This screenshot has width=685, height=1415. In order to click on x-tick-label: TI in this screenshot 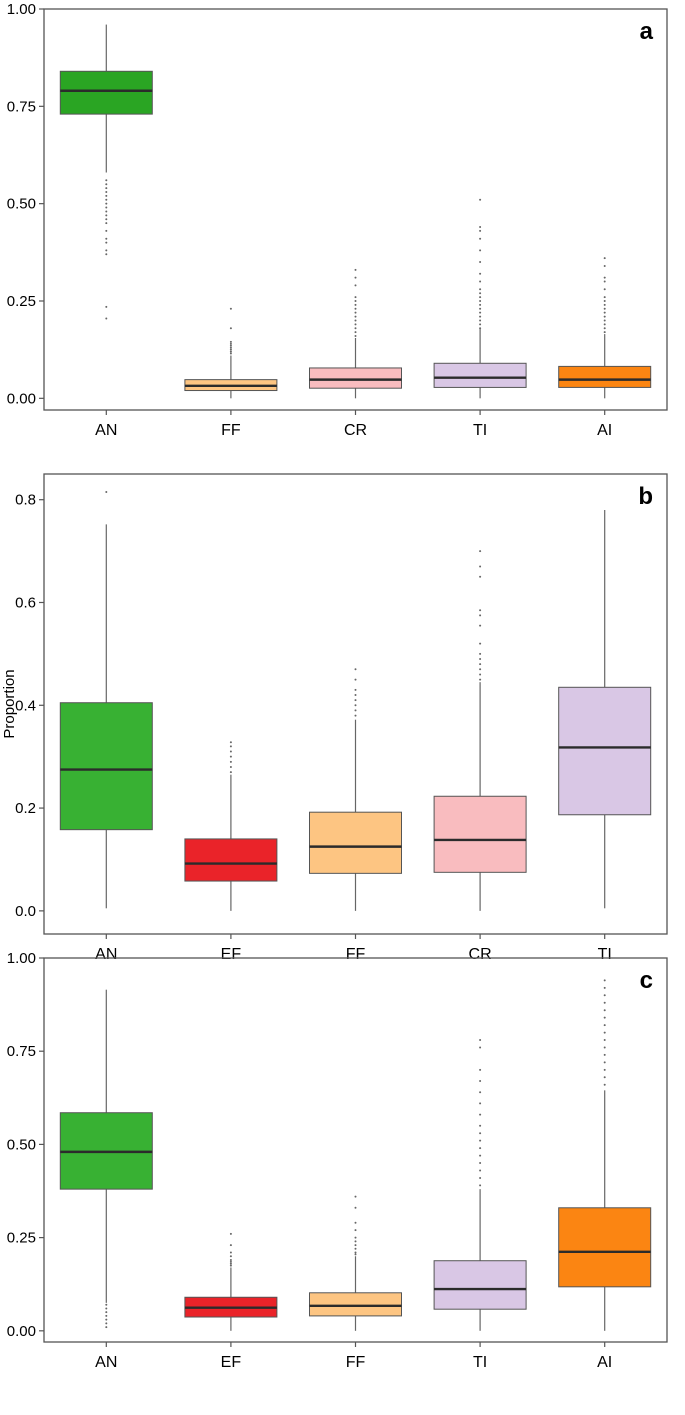, I will do `click(480, 1362)`.